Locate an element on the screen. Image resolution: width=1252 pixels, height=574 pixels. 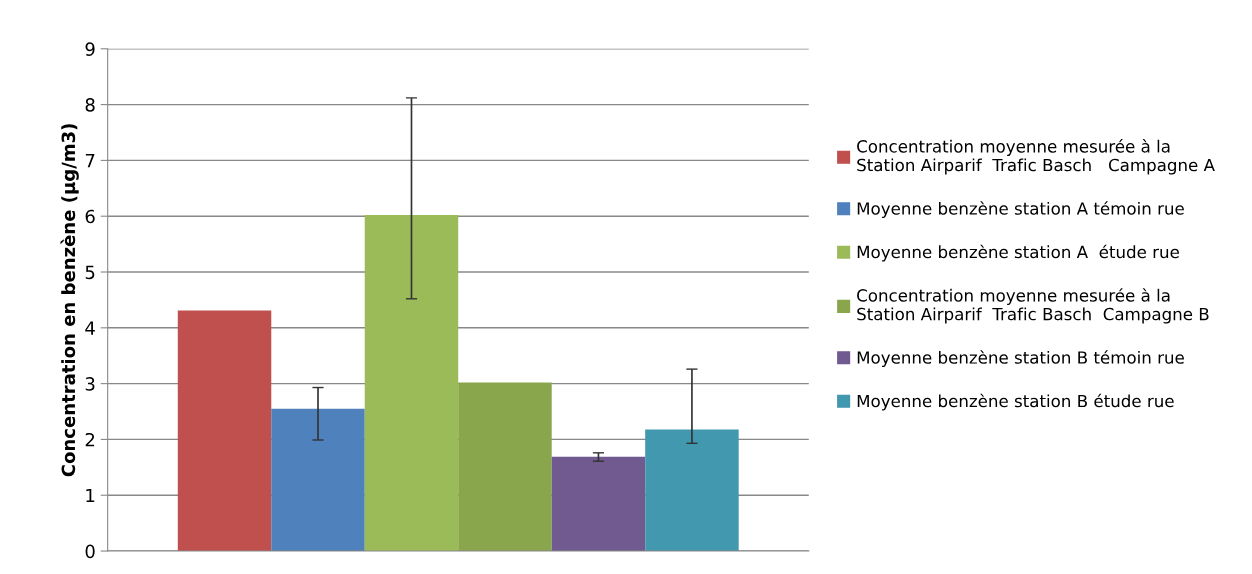
y-tick-label: 8 is located at coordinates (90, 105).